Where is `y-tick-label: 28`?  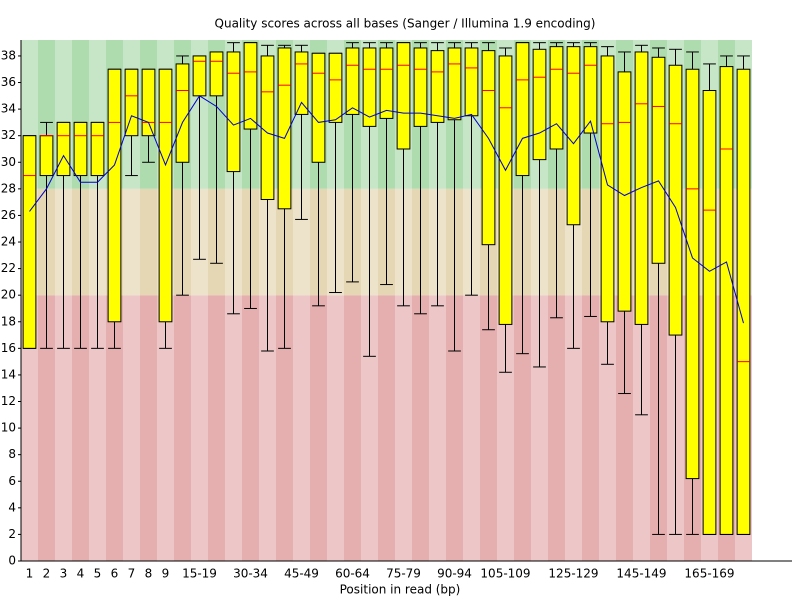
y-tick-label: 28 is located at coordinates (8, 188).